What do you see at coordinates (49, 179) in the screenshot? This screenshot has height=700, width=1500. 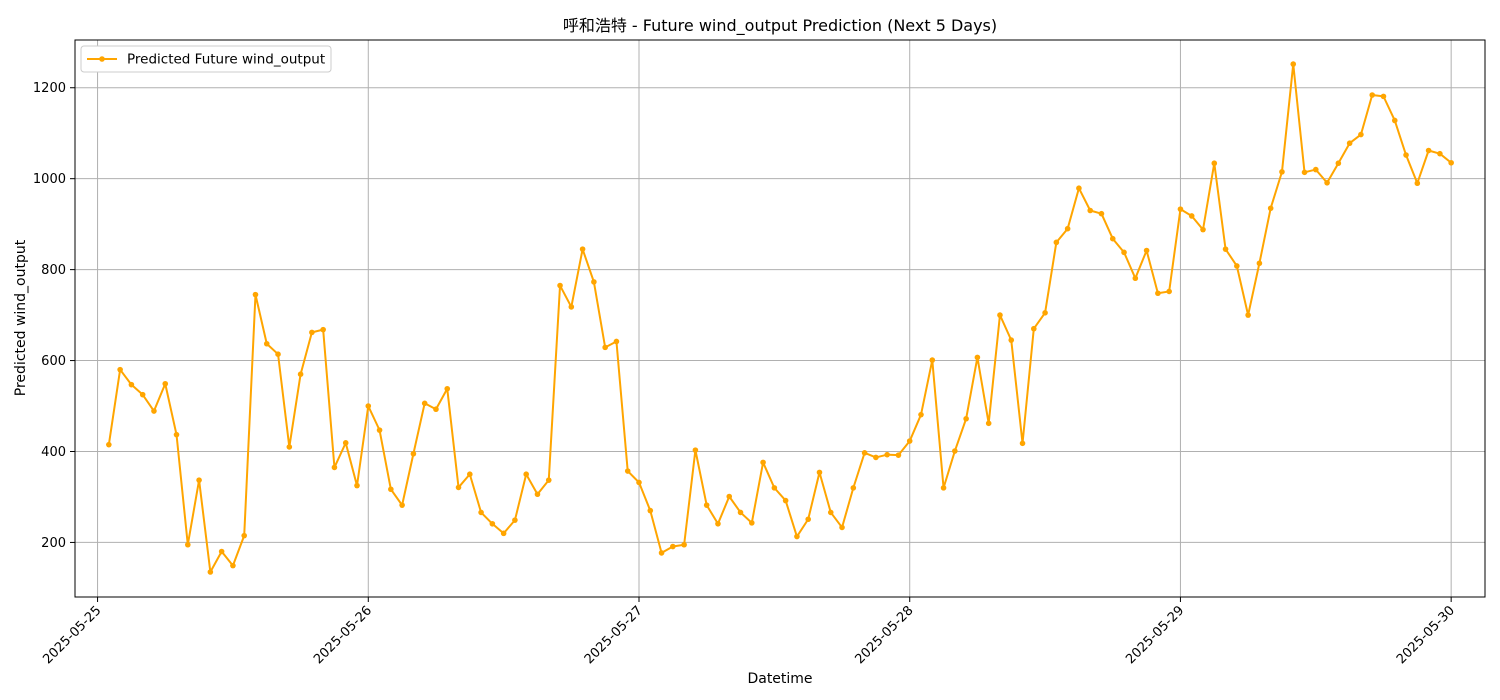 I see `y-tick-label: 1000` at bounding box center [49, 179].